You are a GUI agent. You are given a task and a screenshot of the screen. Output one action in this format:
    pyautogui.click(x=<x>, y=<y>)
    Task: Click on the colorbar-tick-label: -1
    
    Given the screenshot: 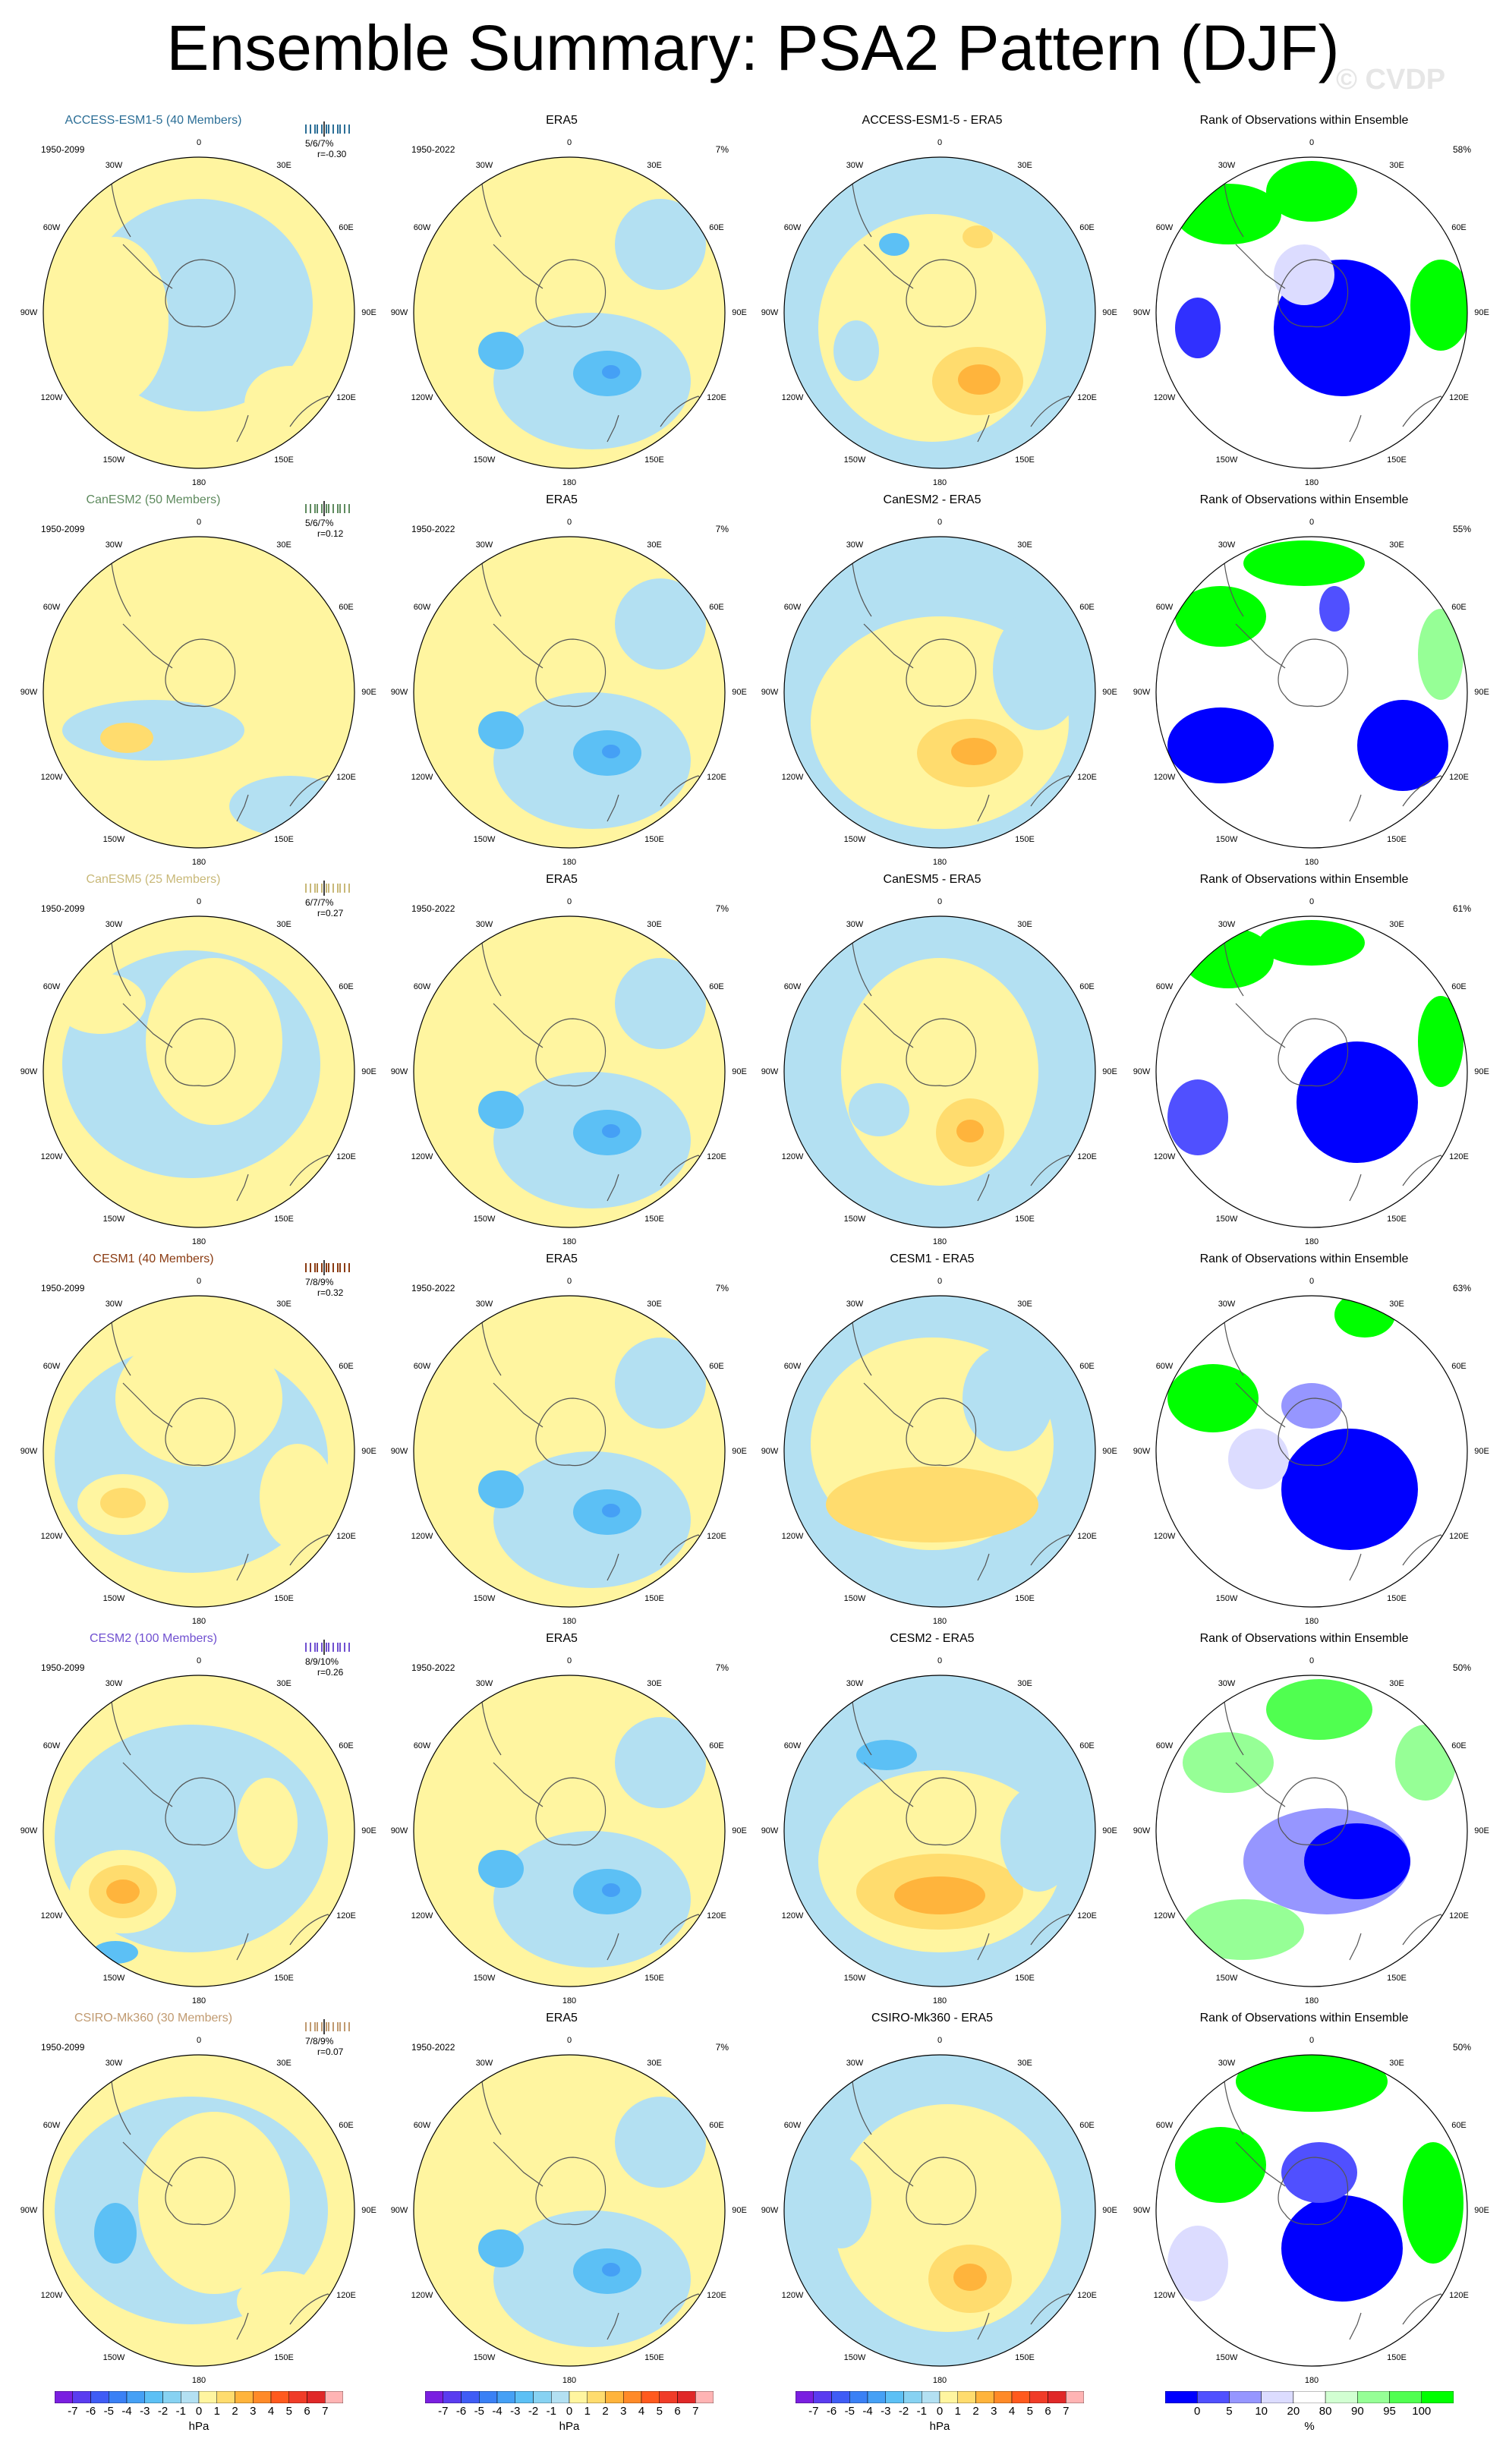 What is the action you would take?
    pyautogui.click(x=551, y=2412)
    